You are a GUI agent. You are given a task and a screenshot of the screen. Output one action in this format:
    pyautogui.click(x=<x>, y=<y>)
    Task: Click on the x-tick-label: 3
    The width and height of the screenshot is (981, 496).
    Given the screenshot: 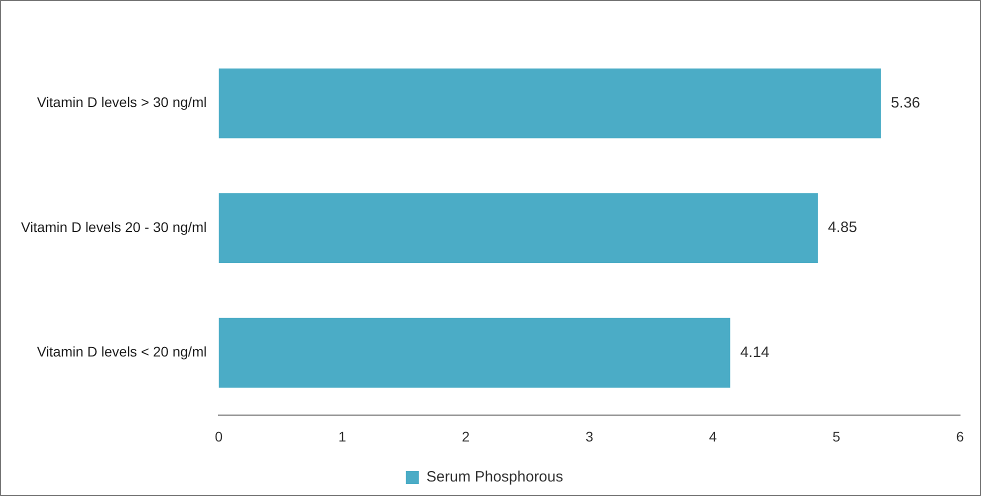 What is the action you would take?
    pyautogui.click(x=589, y=436)
    